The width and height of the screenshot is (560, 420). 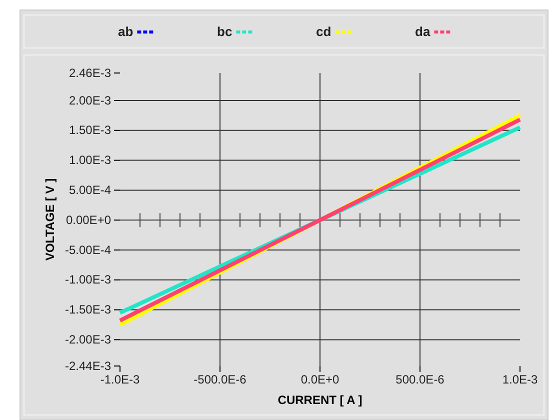 I want to click on y-tick-label: -5.00E-4, so click(x=88, y=249).